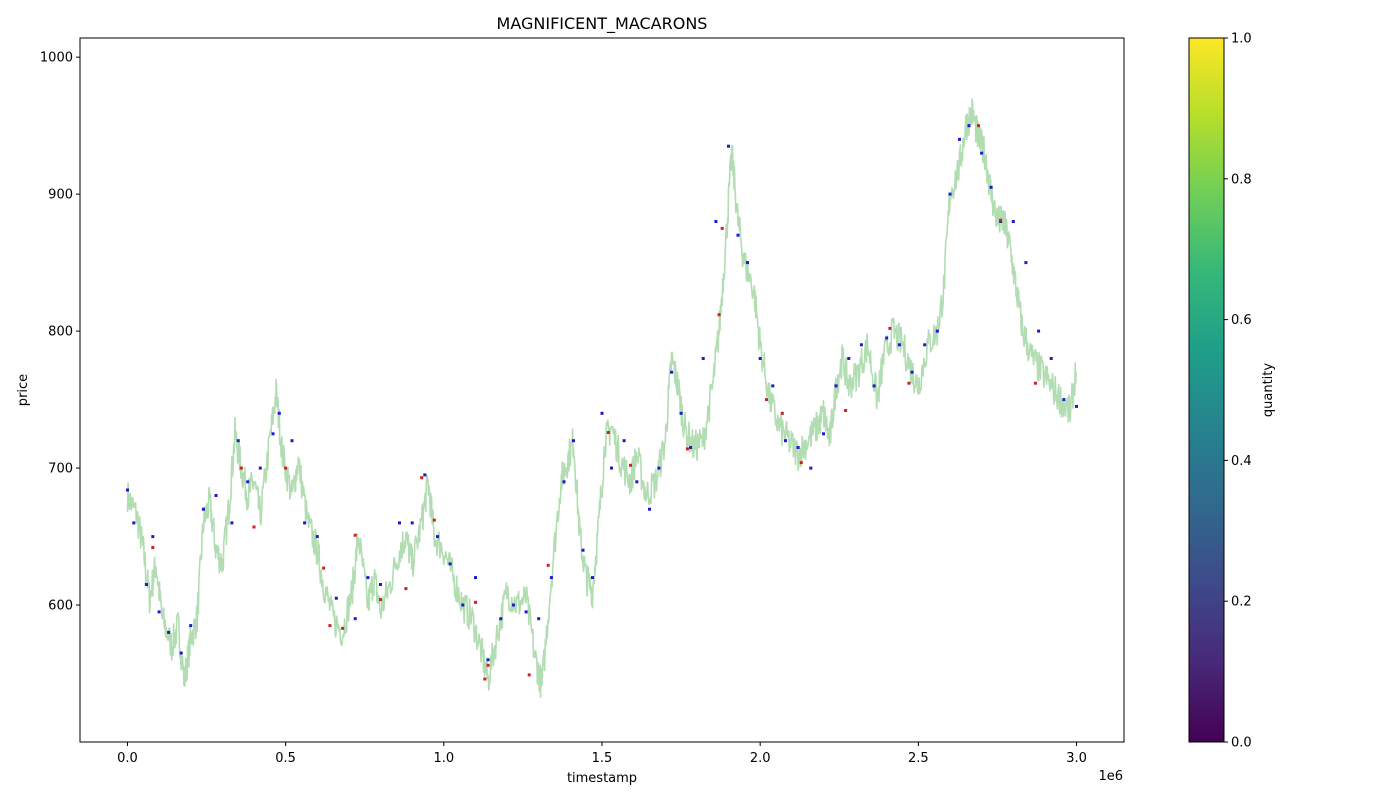 This screenshot has height=800, width=1400. Describe the element at coordinates (1268, 390) in the screenshot. I see `colorbar-label: quantity` at that location.